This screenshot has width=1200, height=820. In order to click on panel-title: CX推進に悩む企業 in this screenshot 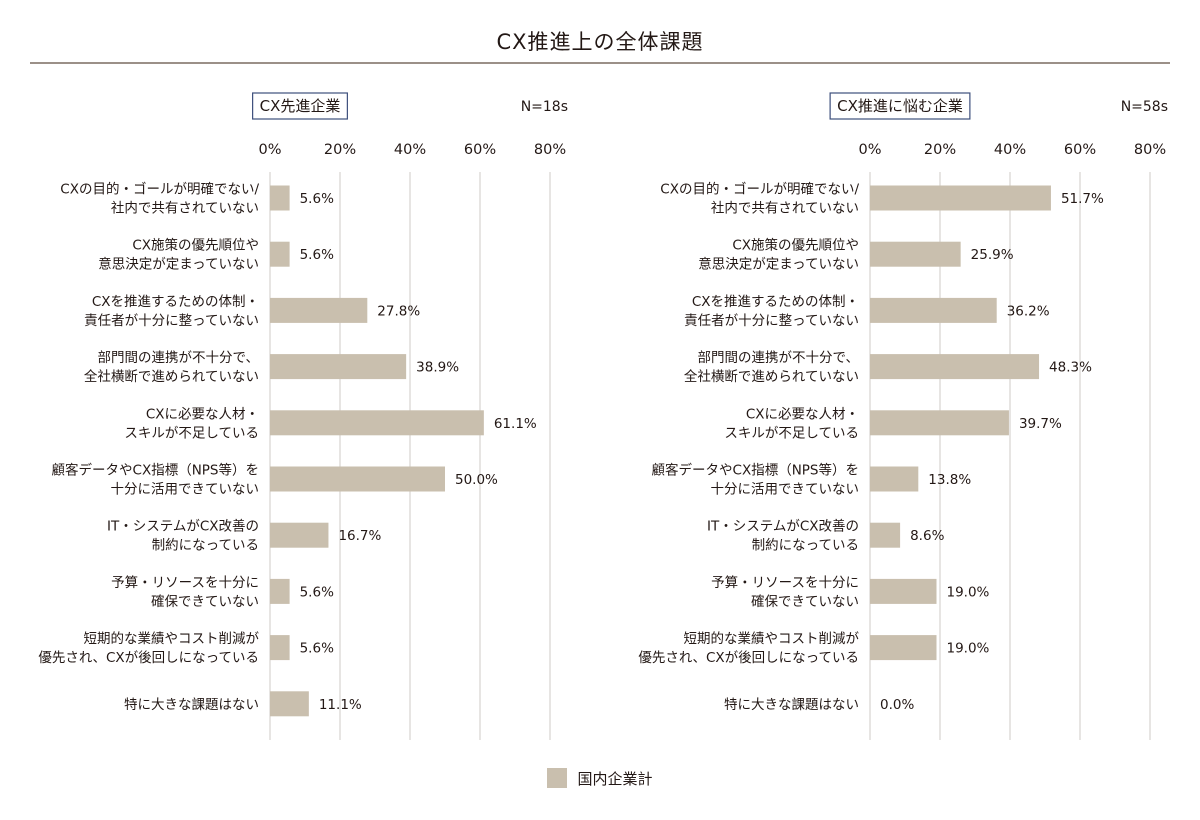, I will do `click(900, 106)`.